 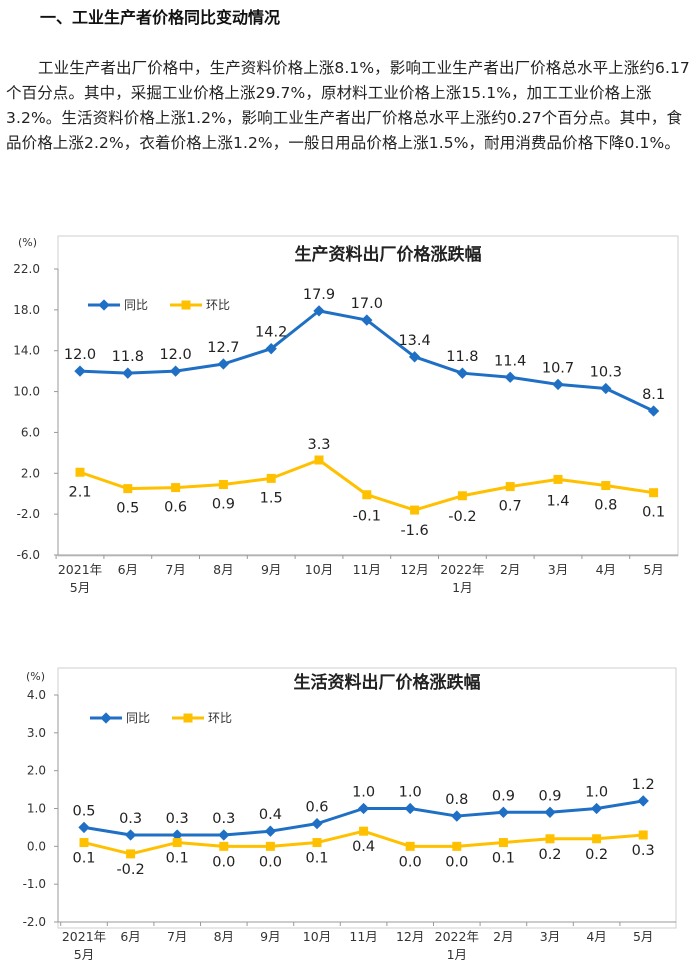 I want to click on chart2-title: 生活资料出厂价格涨跌幅, so click(x=387, y=682).